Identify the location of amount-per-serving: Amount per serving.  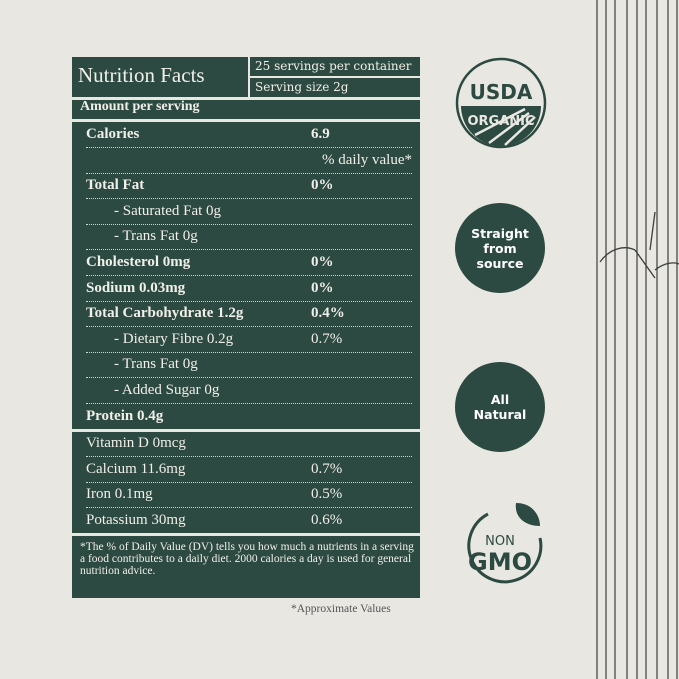
(140, 106).